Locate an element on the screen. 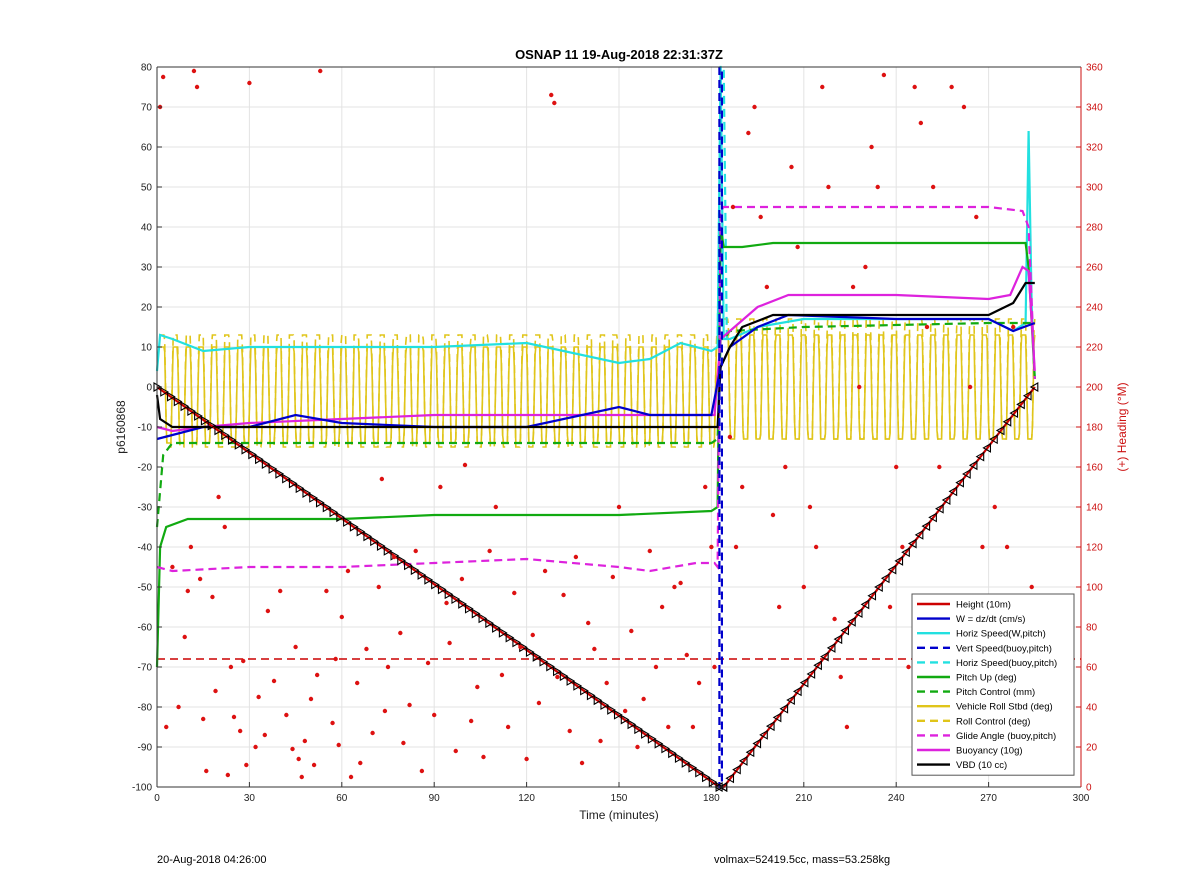 The image size is (1200, 885). y-tick-label: -100 is located at coordinates (142, 788).